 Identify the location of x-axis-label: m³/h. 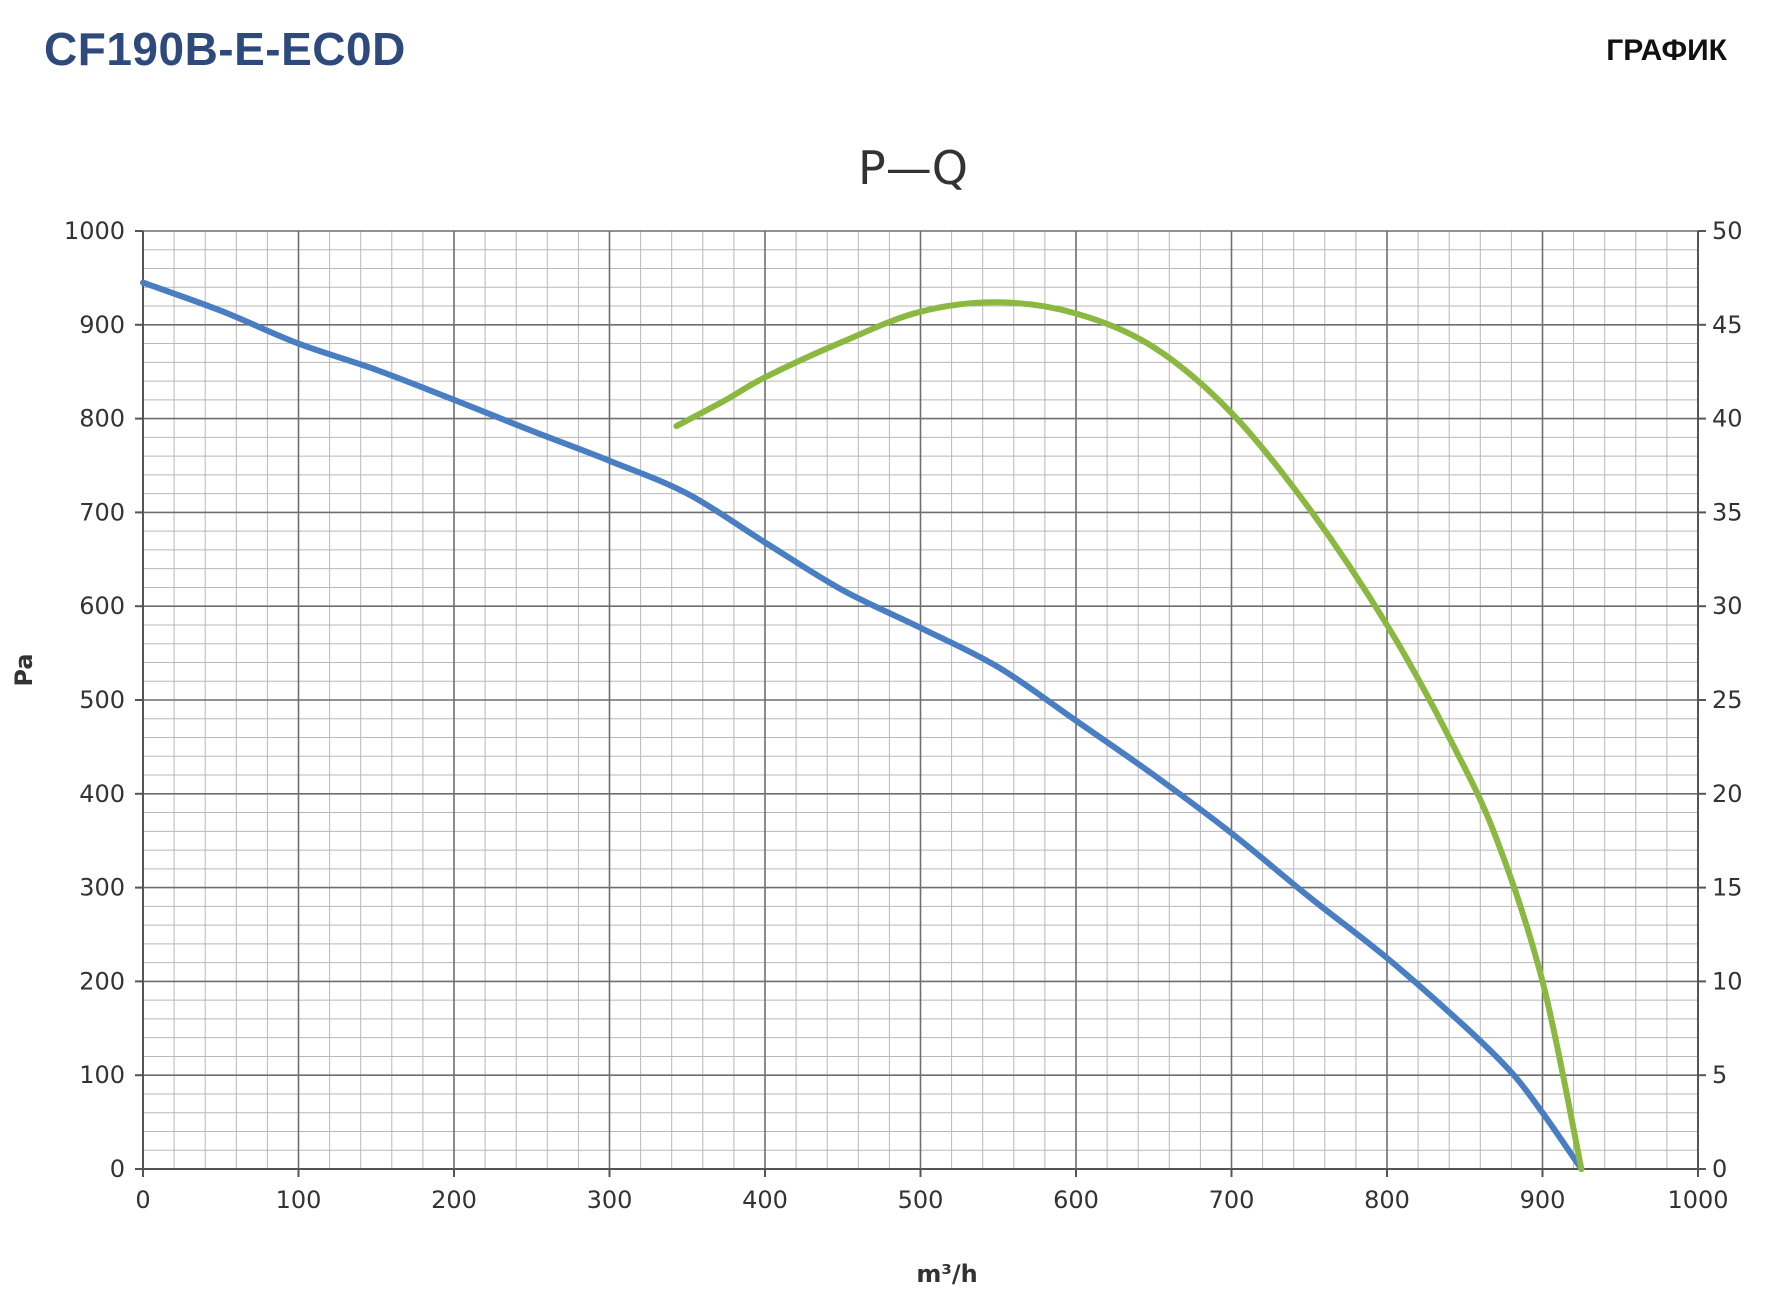
(946, 1274).